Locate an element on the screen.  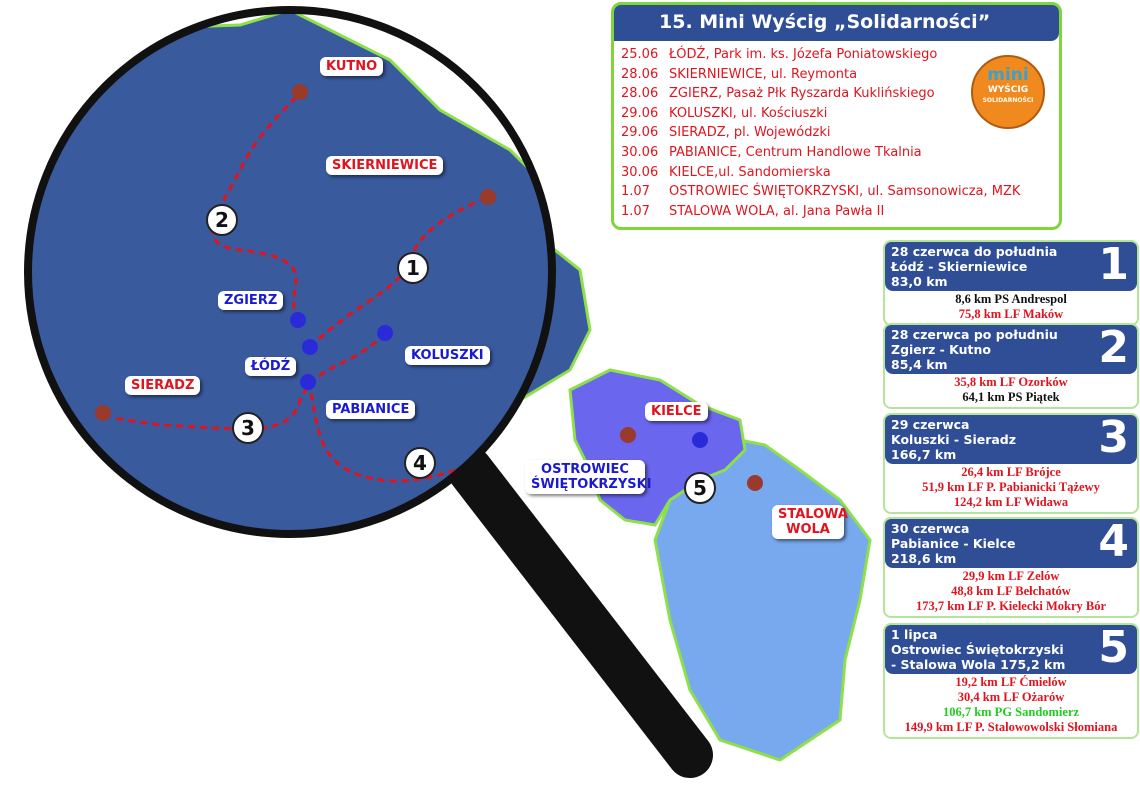
stage-checkpoint: 64,1 km PS Piątek is located at coordinates (1011, 397).